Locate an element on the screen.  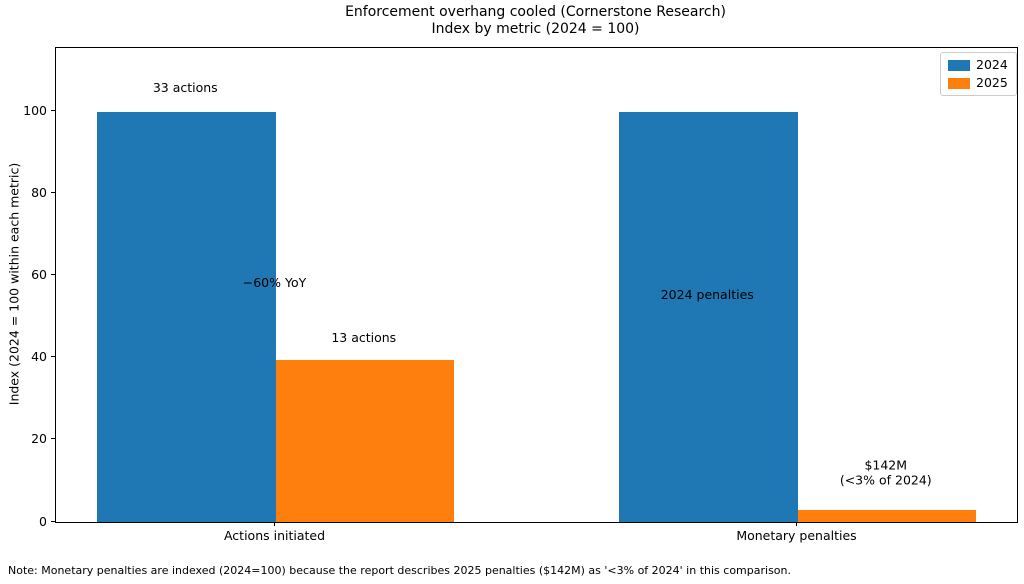
y-tick-label-20: 20 is located at coordinates (39, 439).